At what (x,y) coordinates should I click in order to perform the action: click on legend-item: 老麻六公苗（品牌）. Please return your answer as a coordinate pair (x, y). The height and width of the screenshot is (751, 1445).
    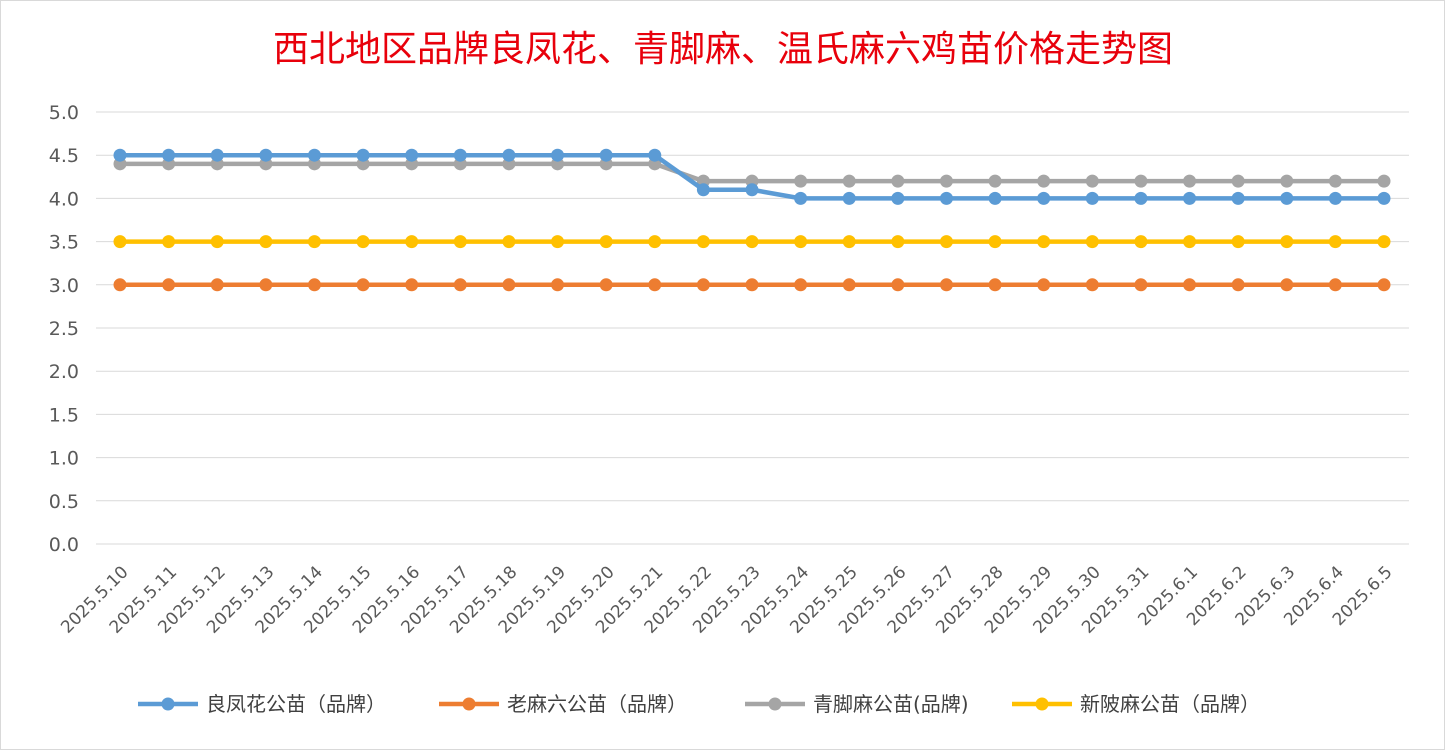
    Looking at the image, I should click on (563, 704).